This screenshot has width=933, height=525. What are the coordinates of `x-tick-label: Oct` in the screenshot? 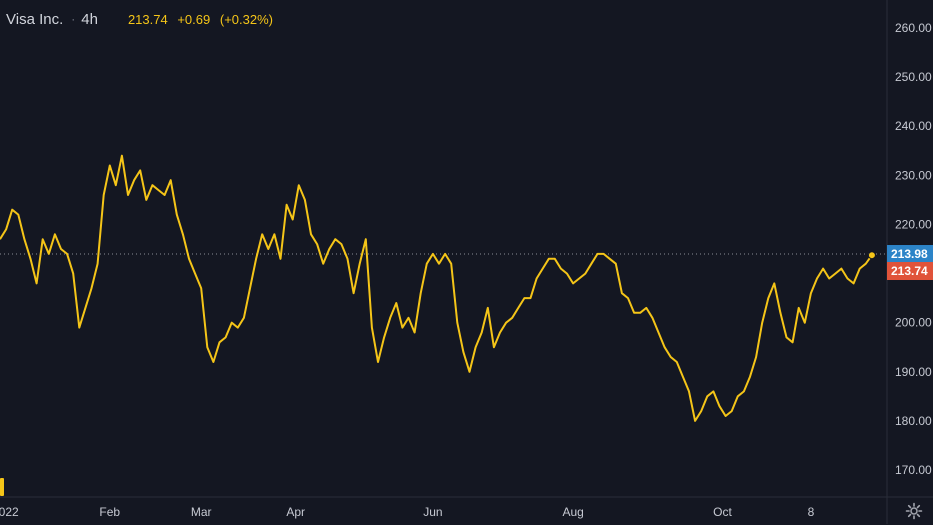 It's located at (722, 512).